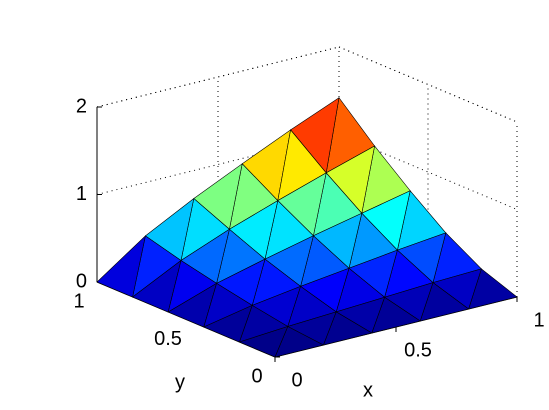 The image size is (549, 410). I want to click on x-tick-label: 0.5, so click(418, 350).